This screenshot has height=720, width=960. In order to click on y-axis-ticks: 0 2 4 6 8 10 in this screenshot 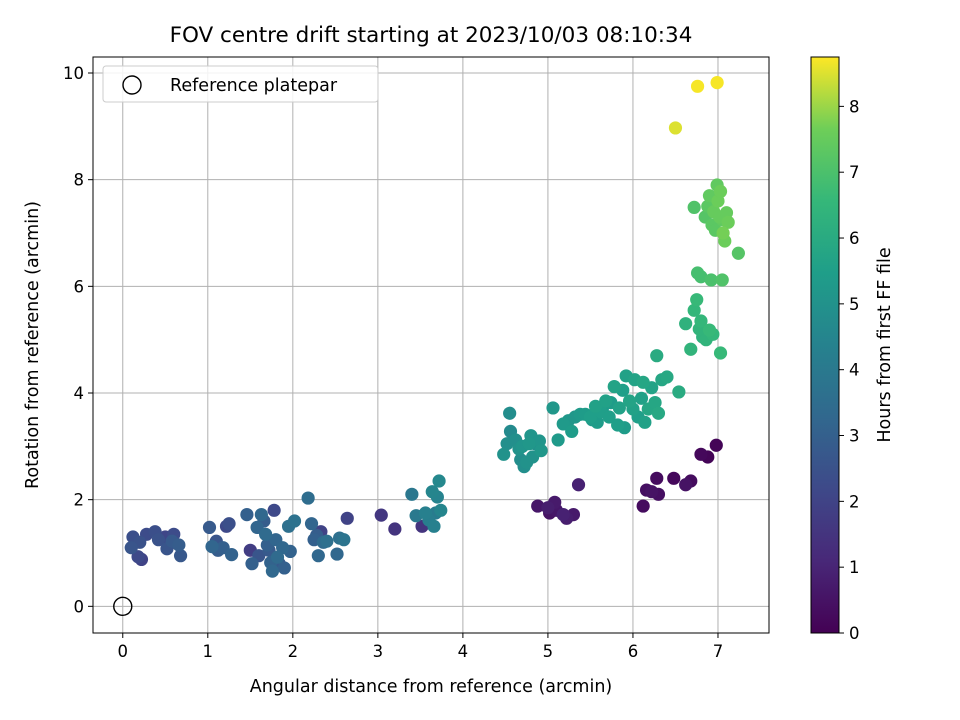, I will do `click(78, 340)`.